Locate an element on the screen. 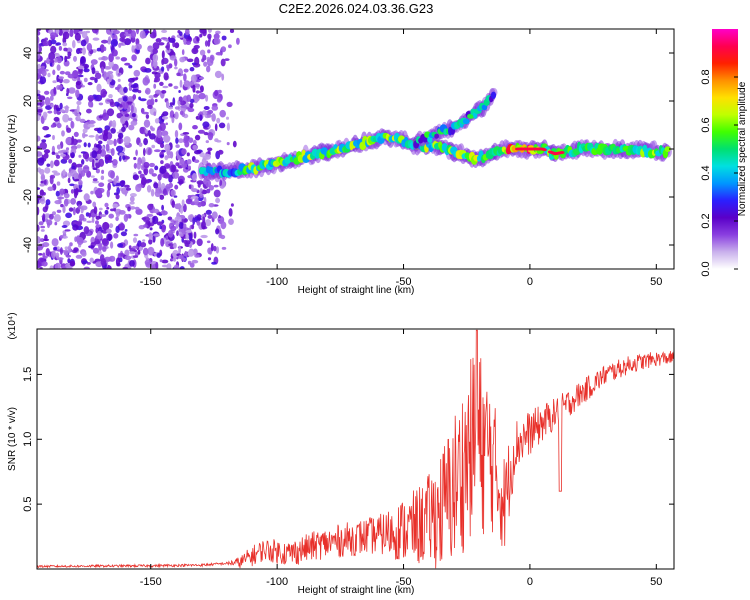 This screenshot has height=600, width=750. spectrogram-y-label: Frequency (Hz) is located at coordinates (12, 149).